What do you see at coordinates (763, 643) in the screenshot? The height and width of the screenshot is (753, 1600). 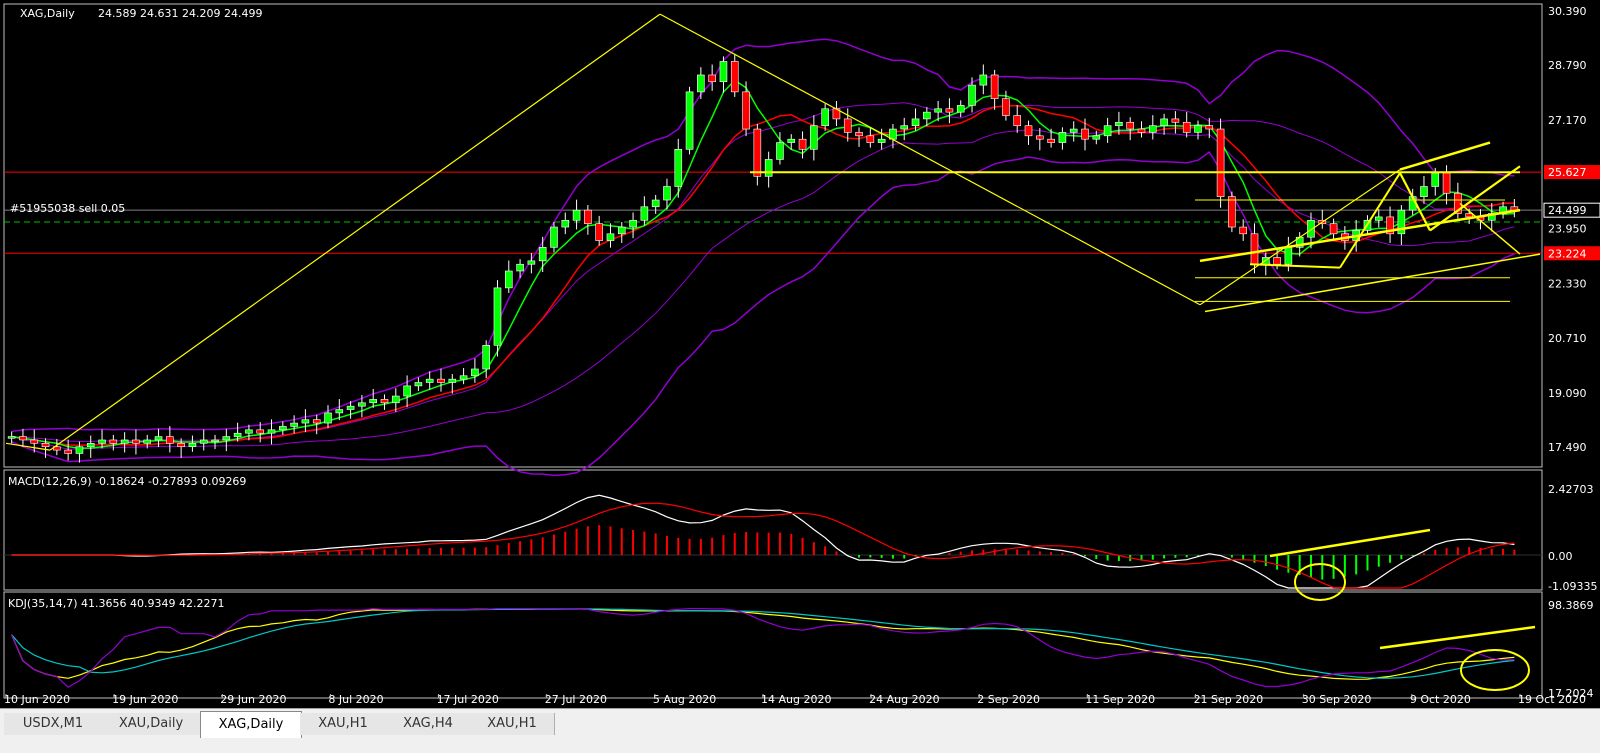 I see `kdj-d-line` at bounding box center [763, 643].